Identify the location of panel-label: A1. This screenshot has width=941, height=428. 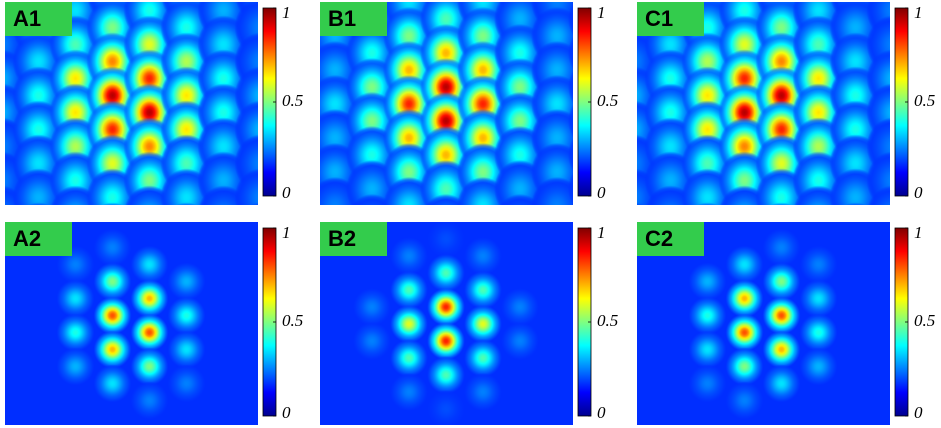
(27, 18).